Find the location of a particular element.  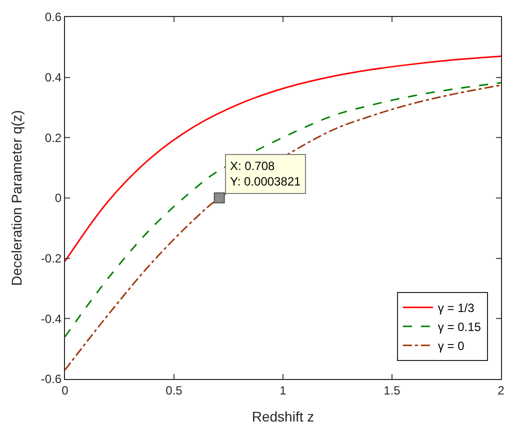

y-tick-label: 0.4 is located at coordinates (53, 77).